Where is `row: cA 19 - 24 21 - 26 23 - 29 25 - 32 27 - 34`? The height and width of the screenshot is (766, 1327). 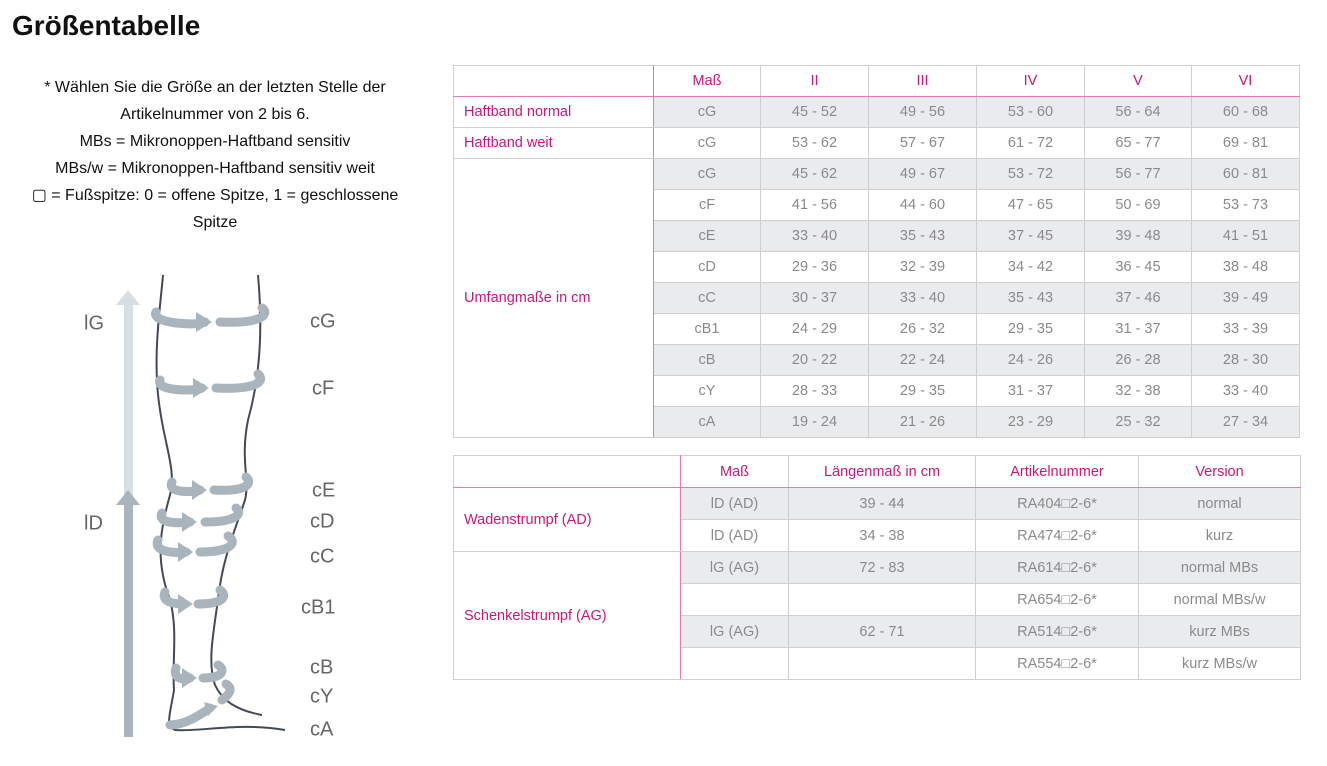
row: cA 19 - 24 21 - 26 23 - 29 25 - 32 27 - 34 is located at coordinates (877, 422).